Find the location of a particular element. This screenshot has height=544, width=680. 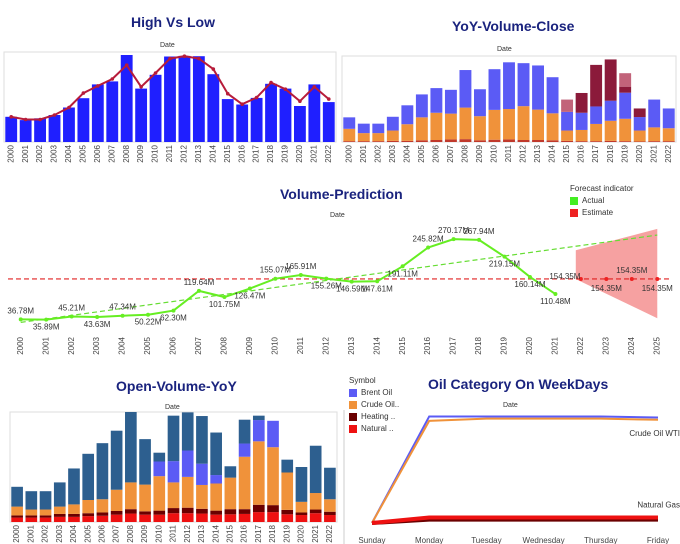

bar-2013 is located at coordinates (198, 99).